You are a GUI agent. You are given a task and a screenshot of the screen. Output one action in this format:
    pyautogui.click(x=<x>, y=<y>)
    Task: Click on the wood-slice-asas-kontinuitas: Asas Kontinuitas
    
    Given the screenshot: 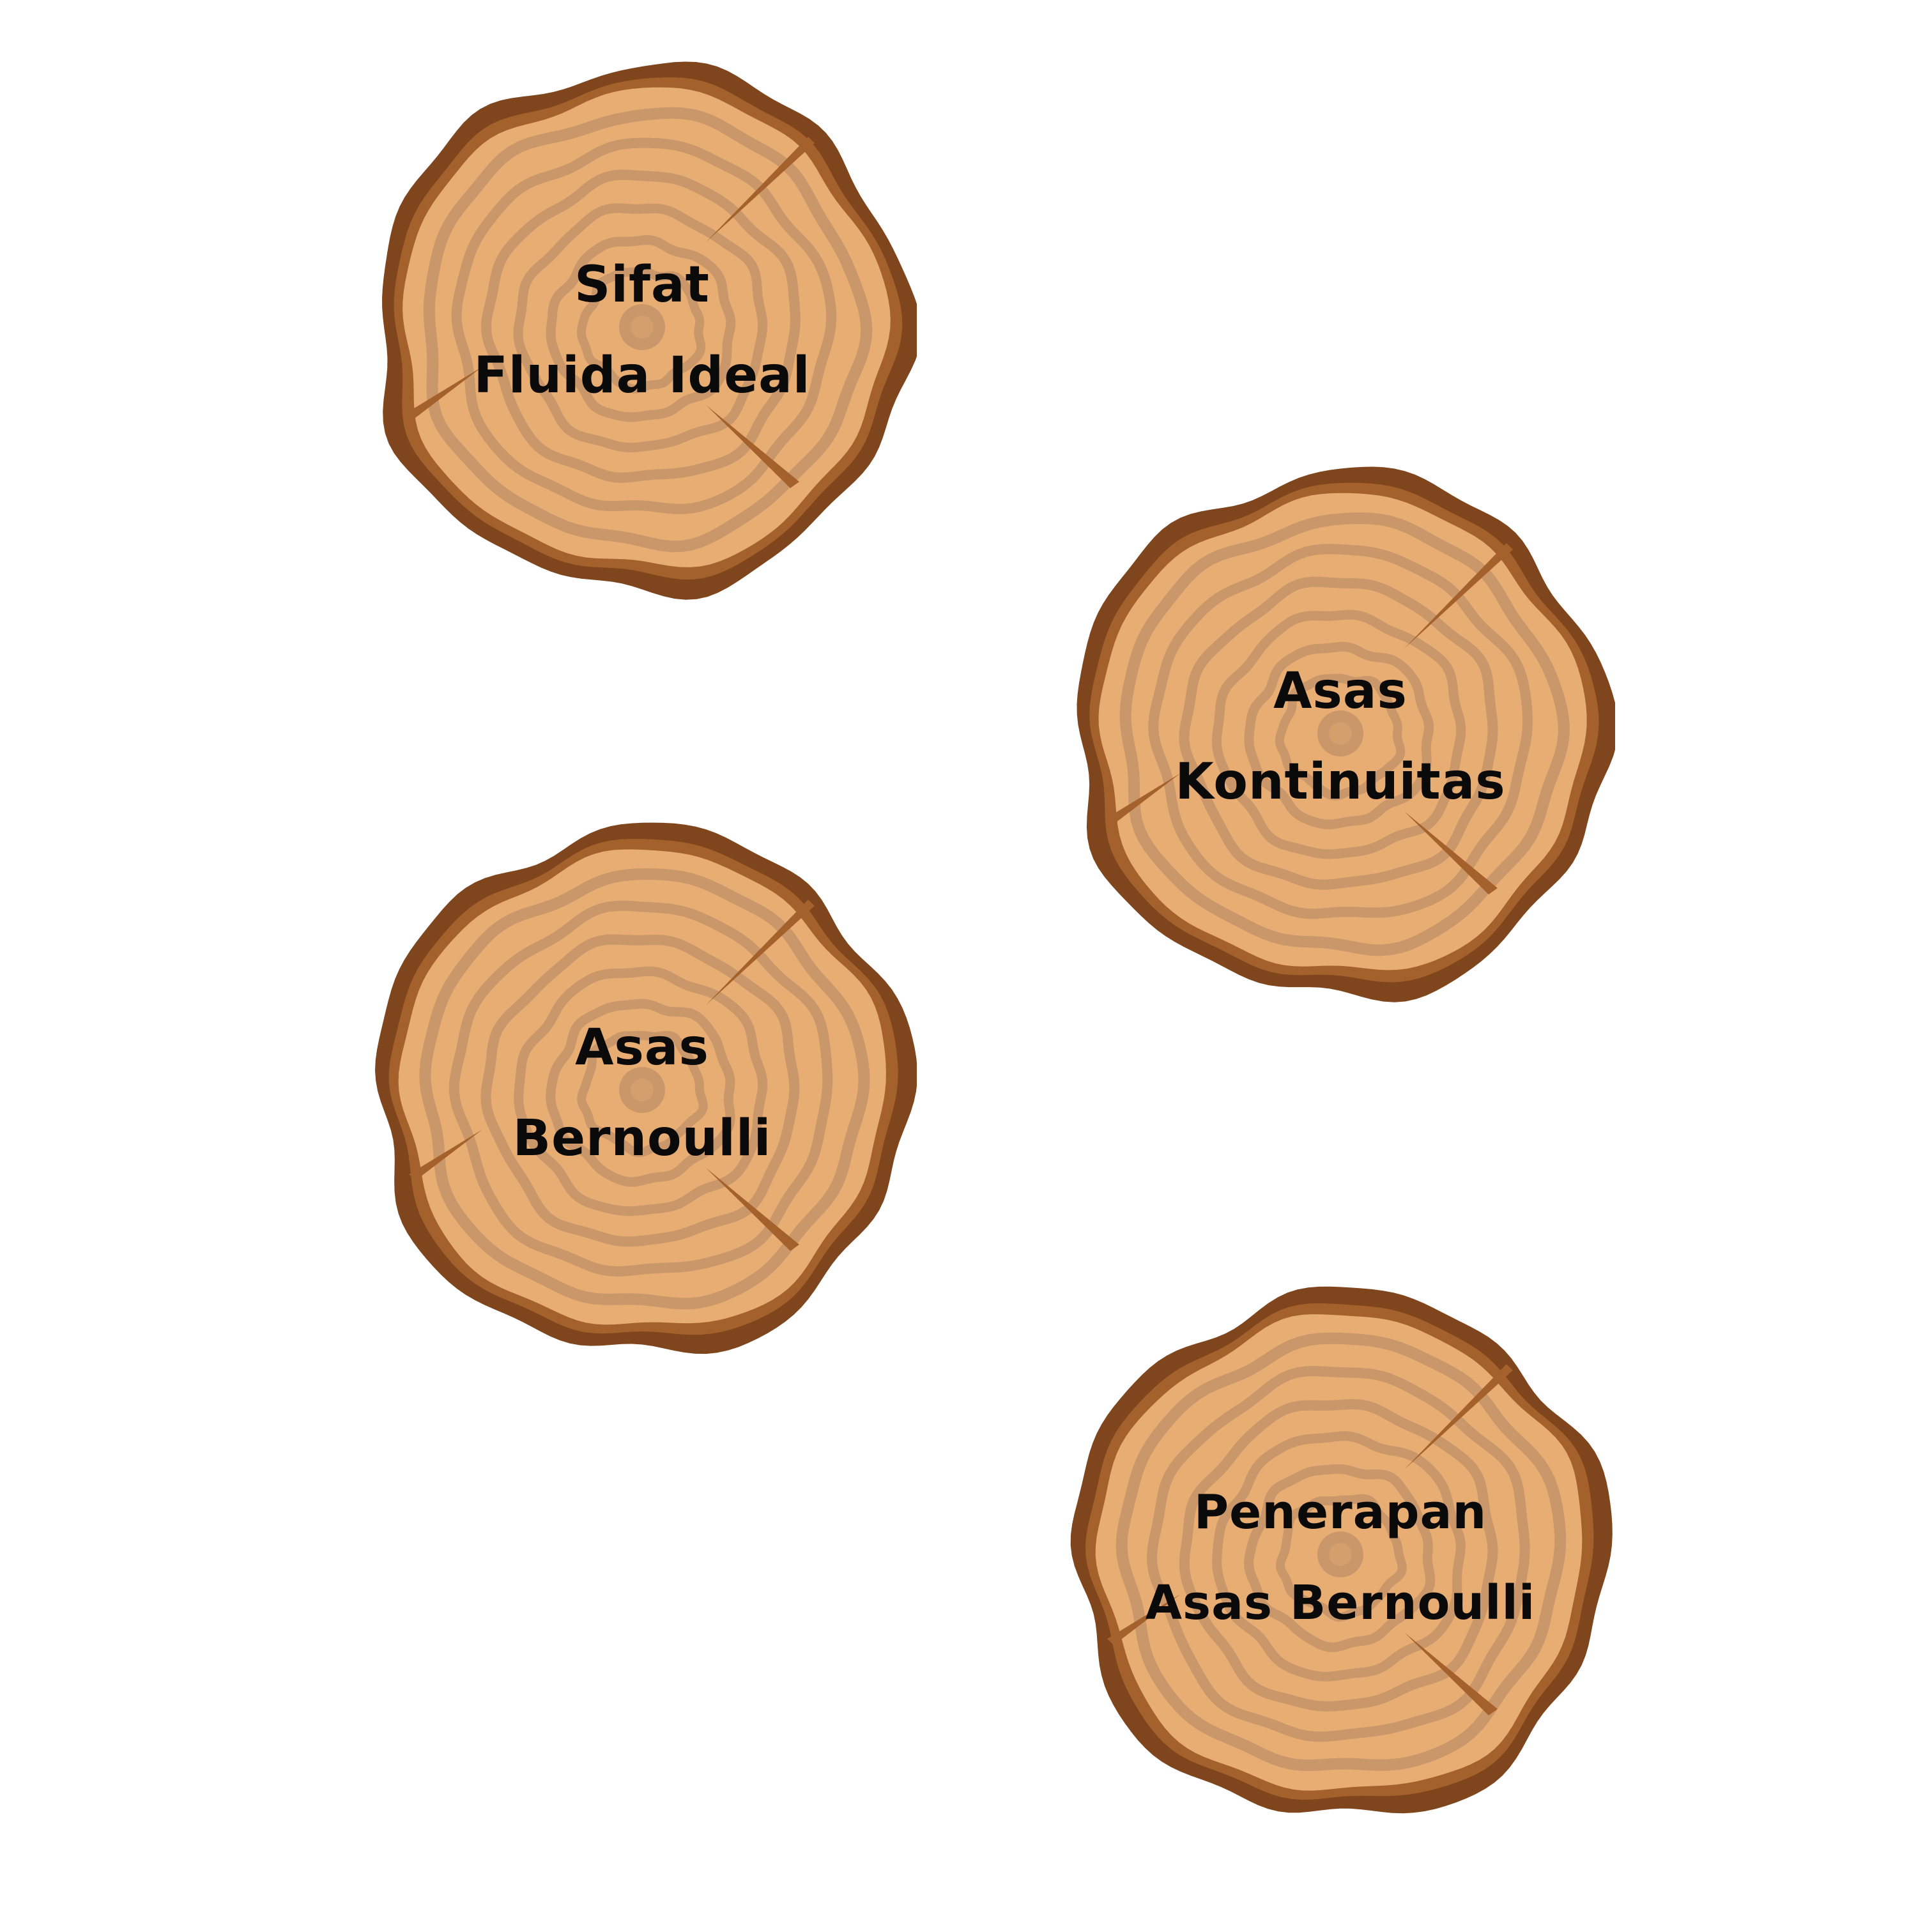 What is the action you would take?
    pyautogui.click(x=1340, y=733)
    